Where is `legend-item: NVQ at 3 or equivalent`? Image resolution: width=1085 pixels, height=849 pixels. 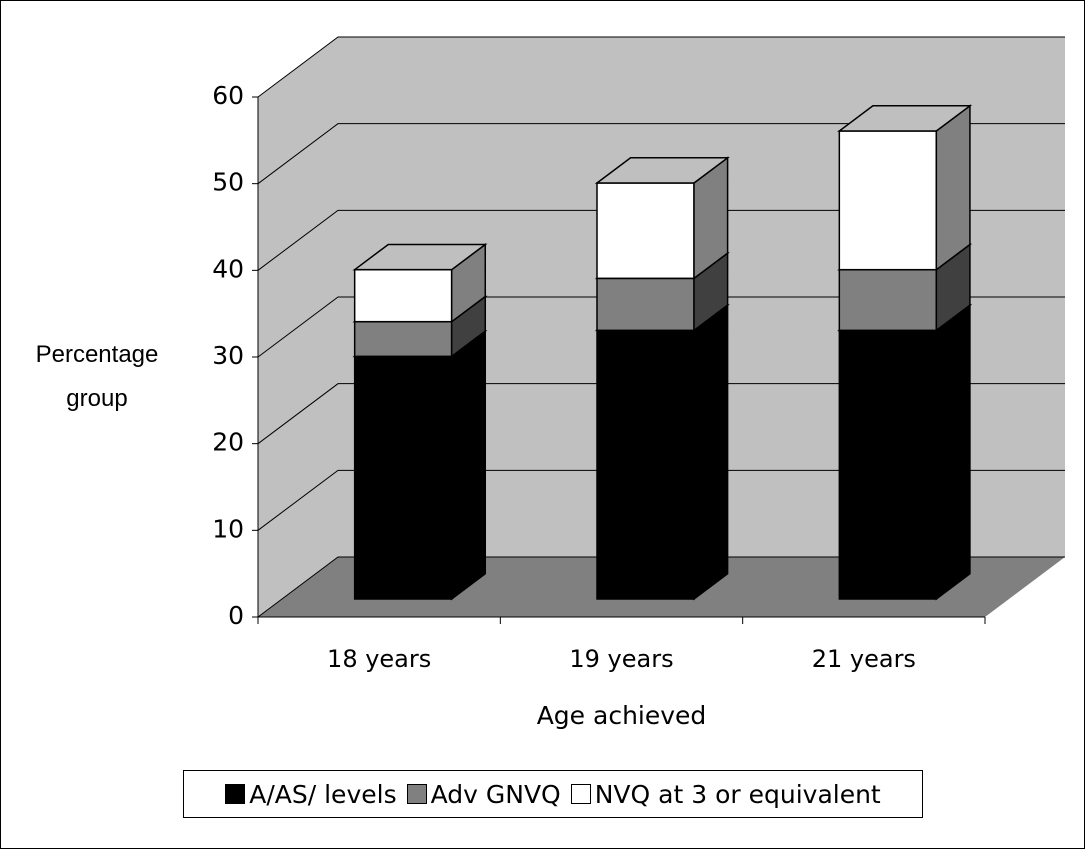 legend-item: NVQ at 3 or equivalent is located at coordinates (725, 794).